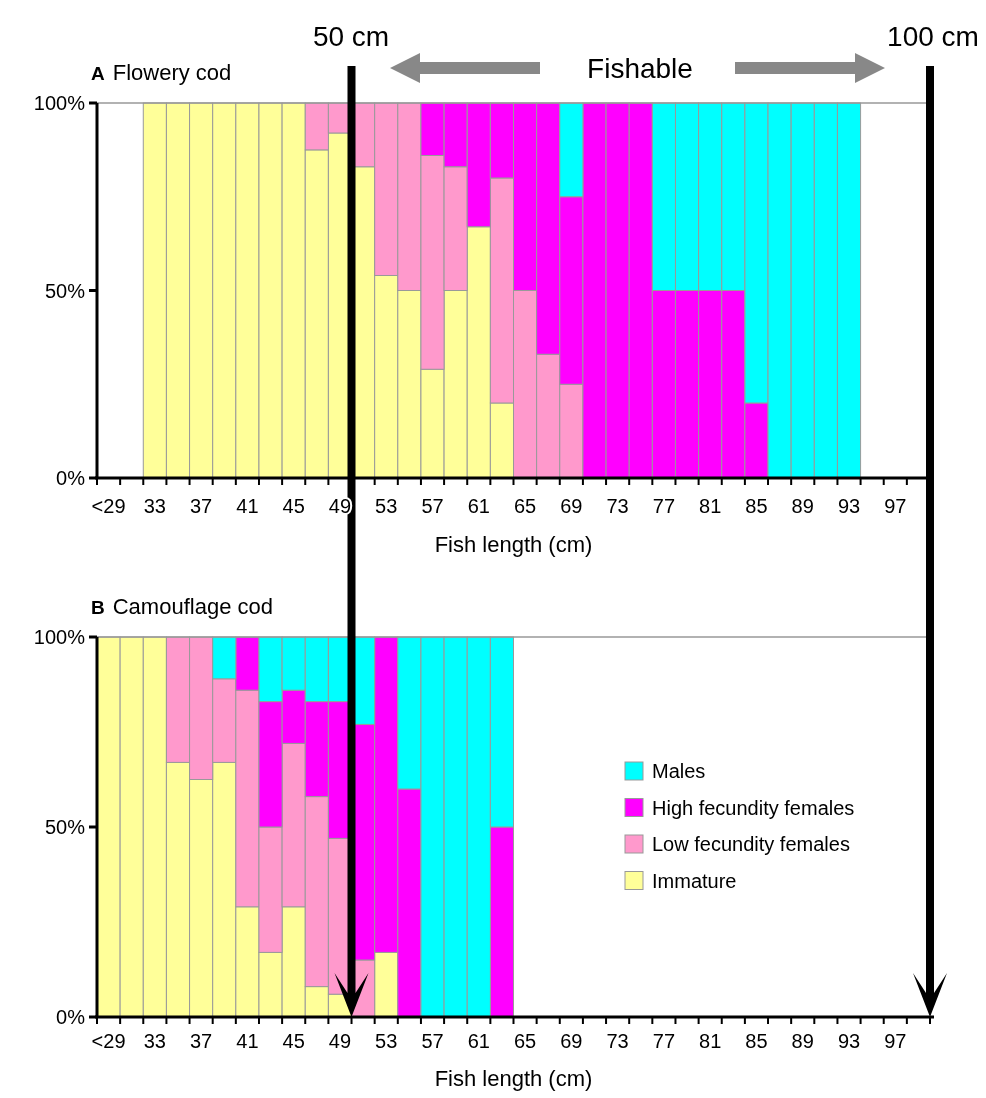 The width and height of the screenshot is (986, 1098). What do you see at coordinates (933, 36) in the screenshot?
I see `text: 100 cm` at bounding box center [933, 36].